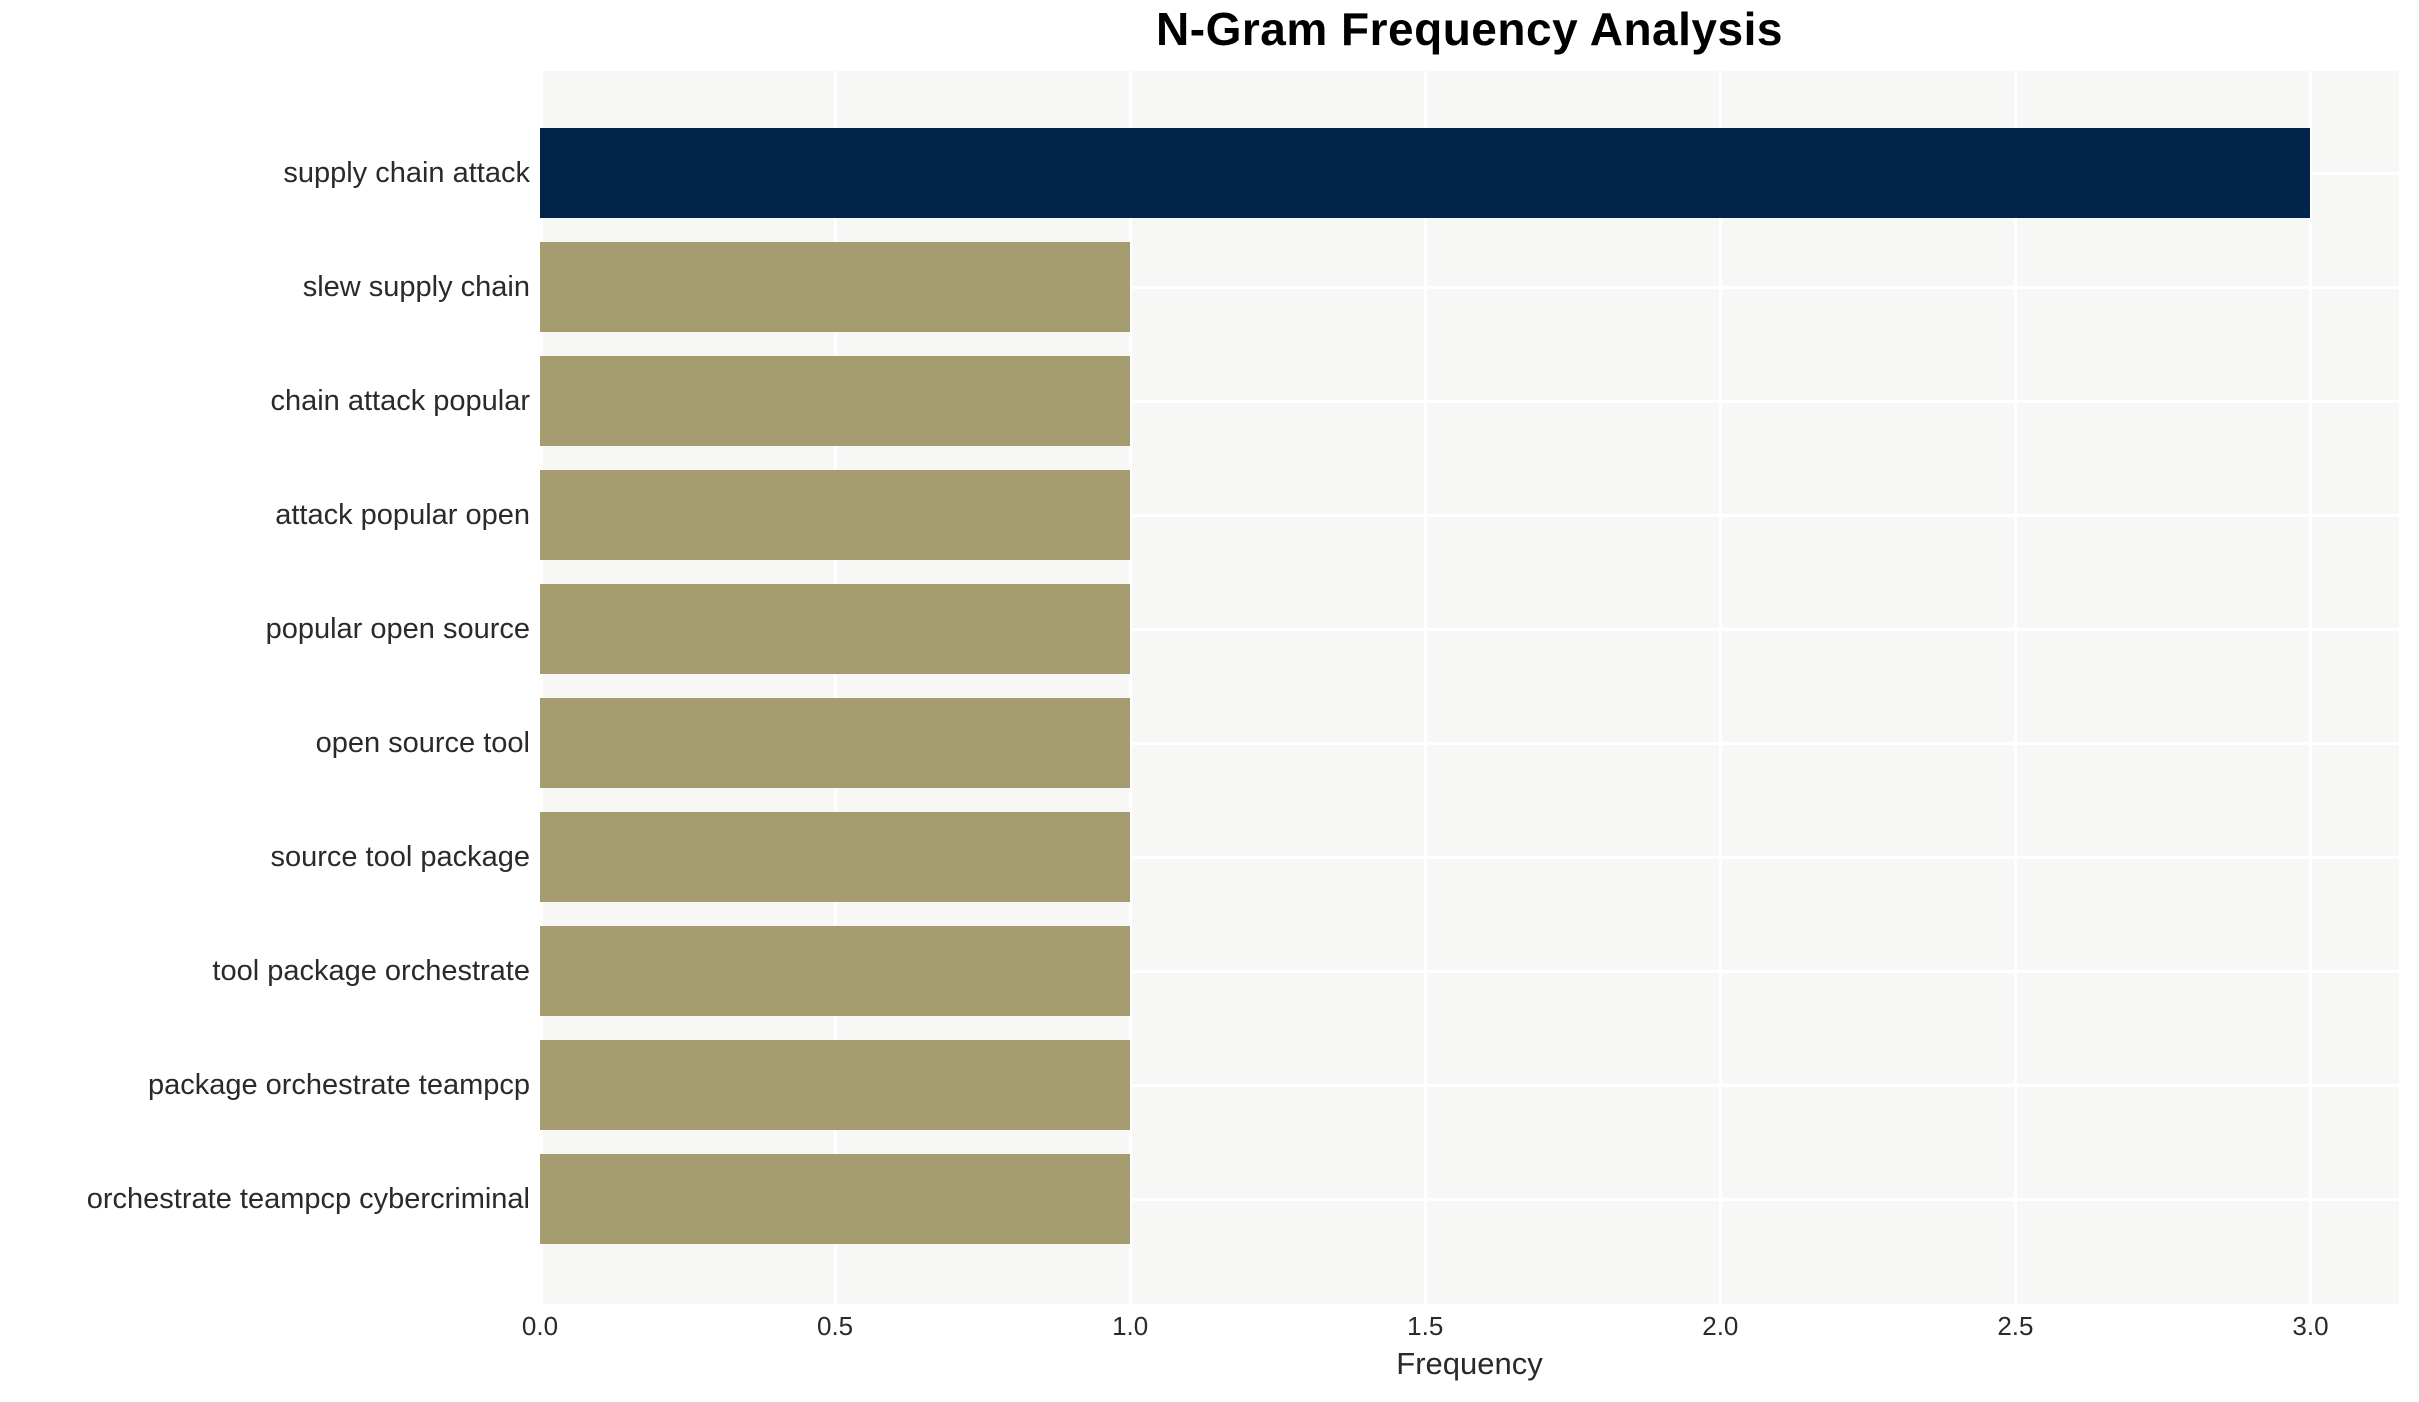 This screenshot has width=2419, height=1402. I want to click on x-tick-label: 3.0, so click(2310, 1326).